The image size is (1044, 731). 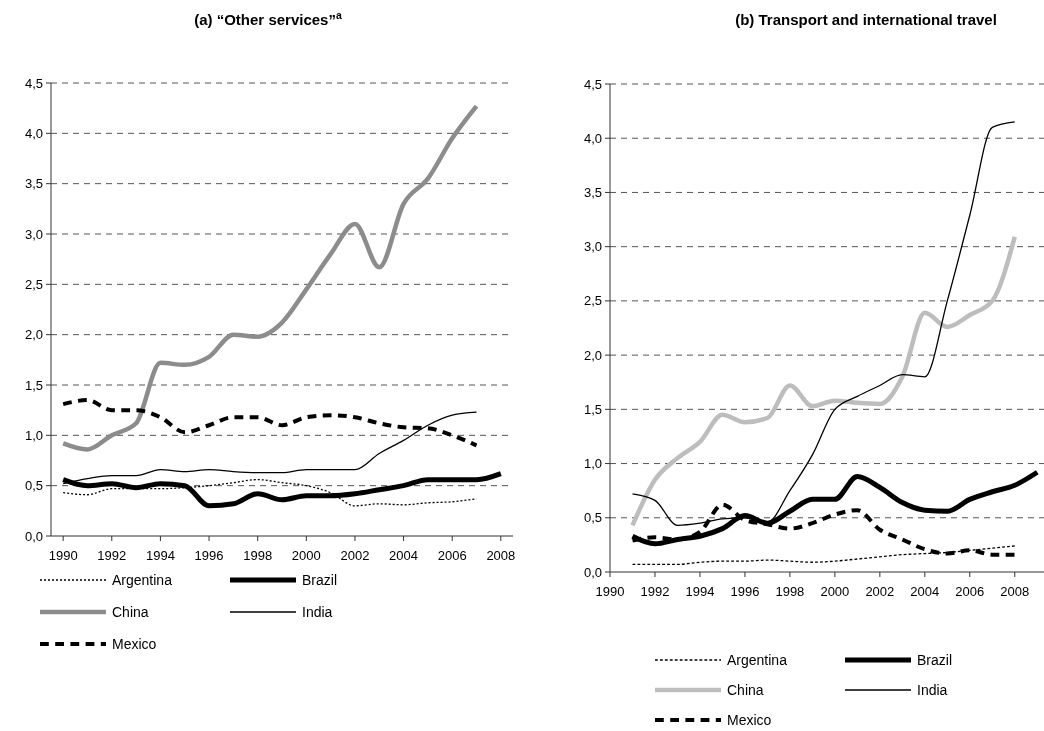 I want to click on line-series, so click(x=824, y=381).